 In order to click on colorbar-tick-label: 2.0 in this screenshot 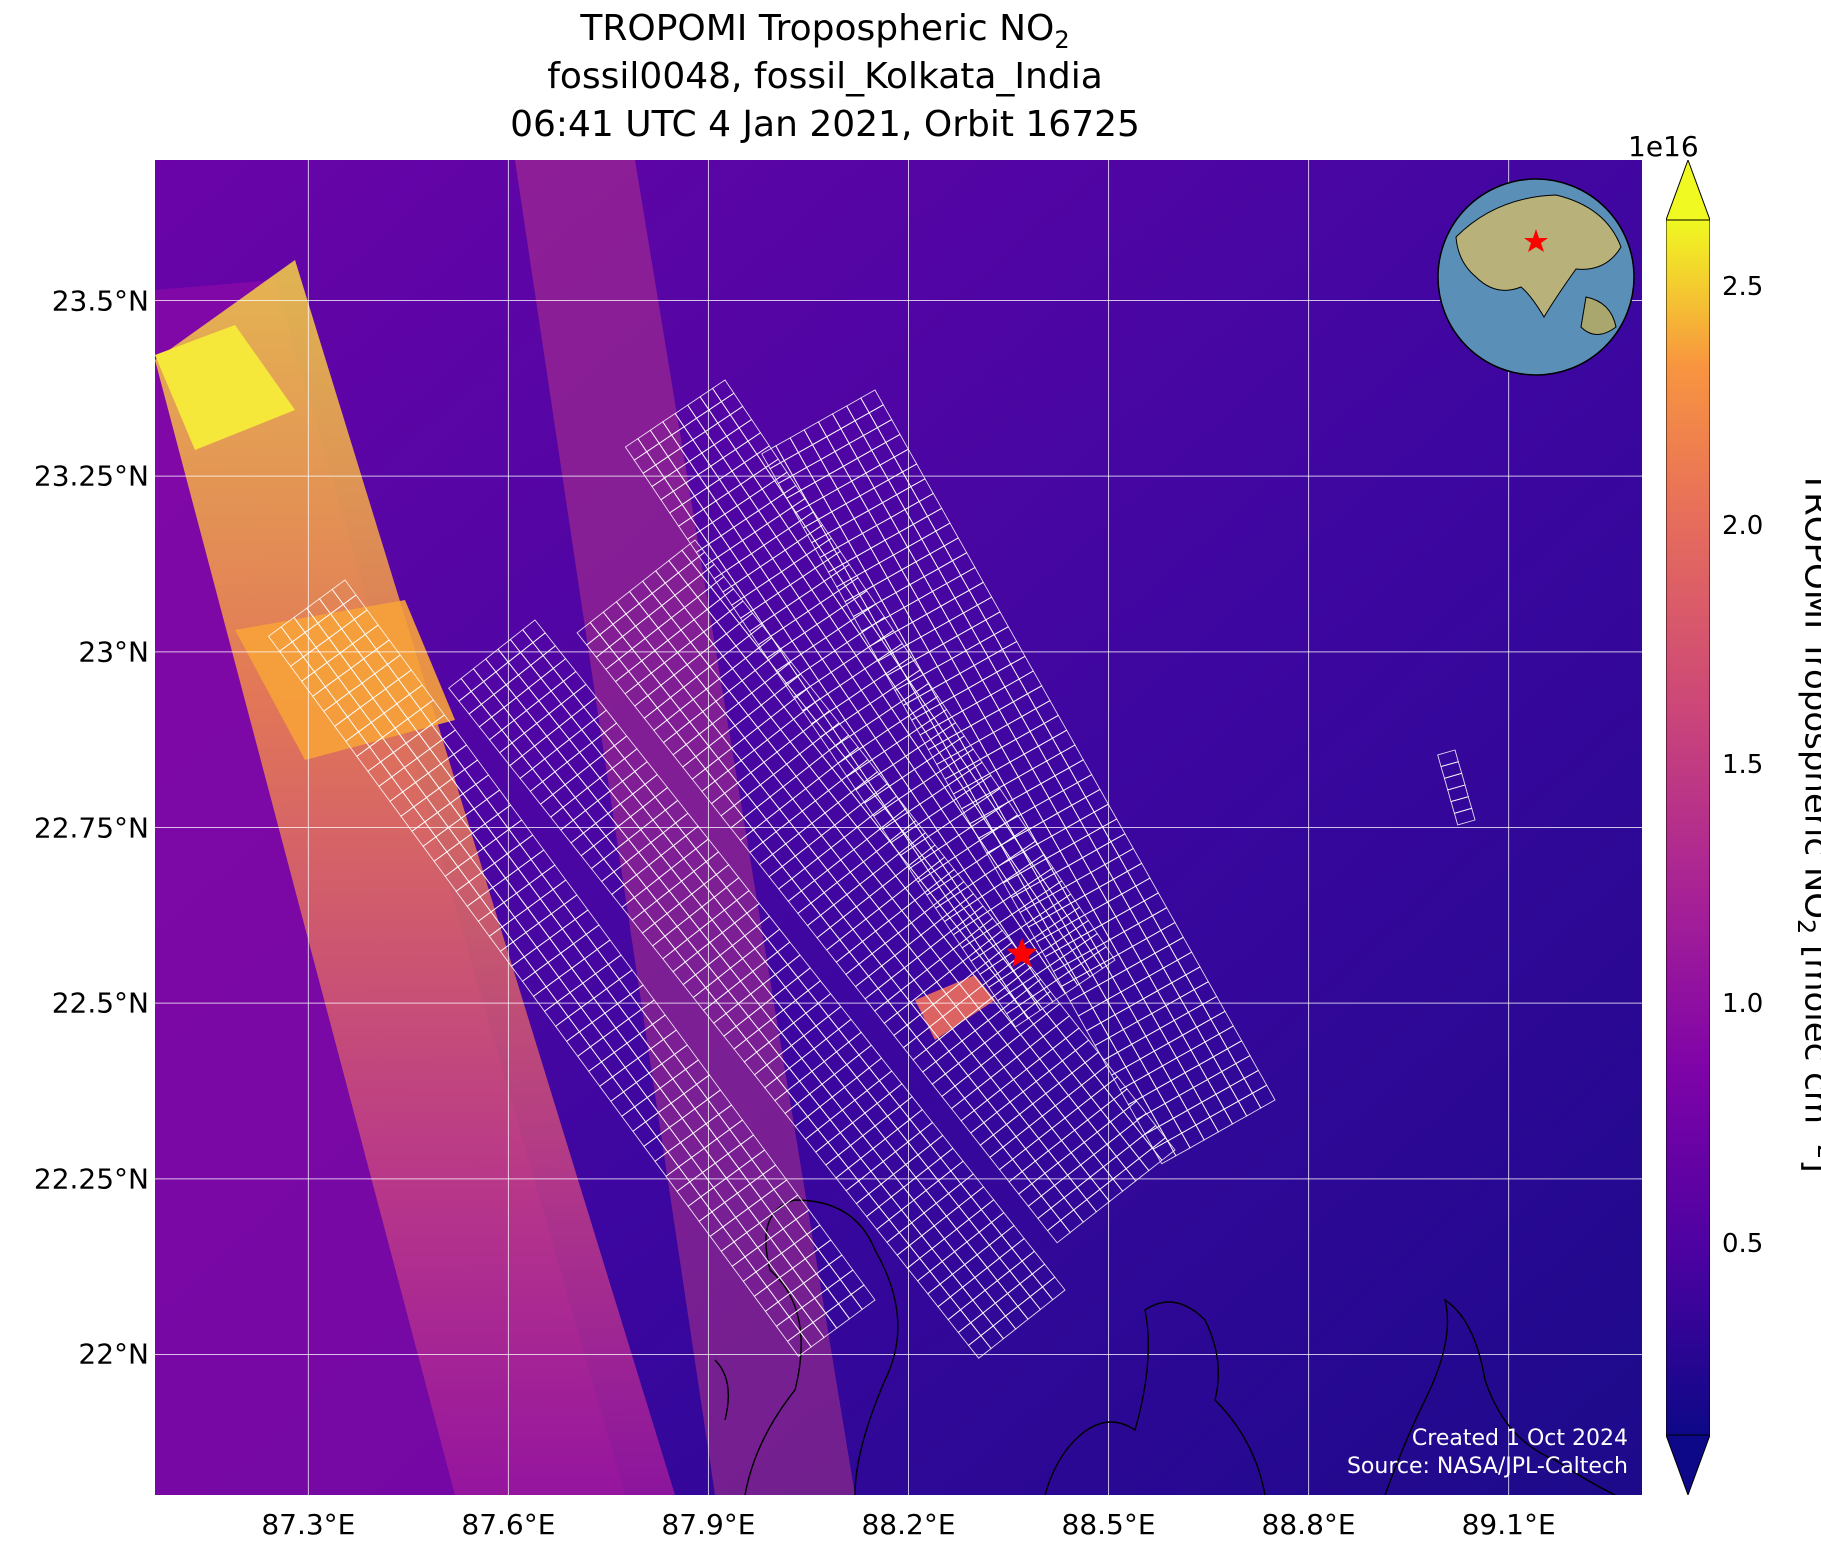, I will do `click(1743, 526)`.